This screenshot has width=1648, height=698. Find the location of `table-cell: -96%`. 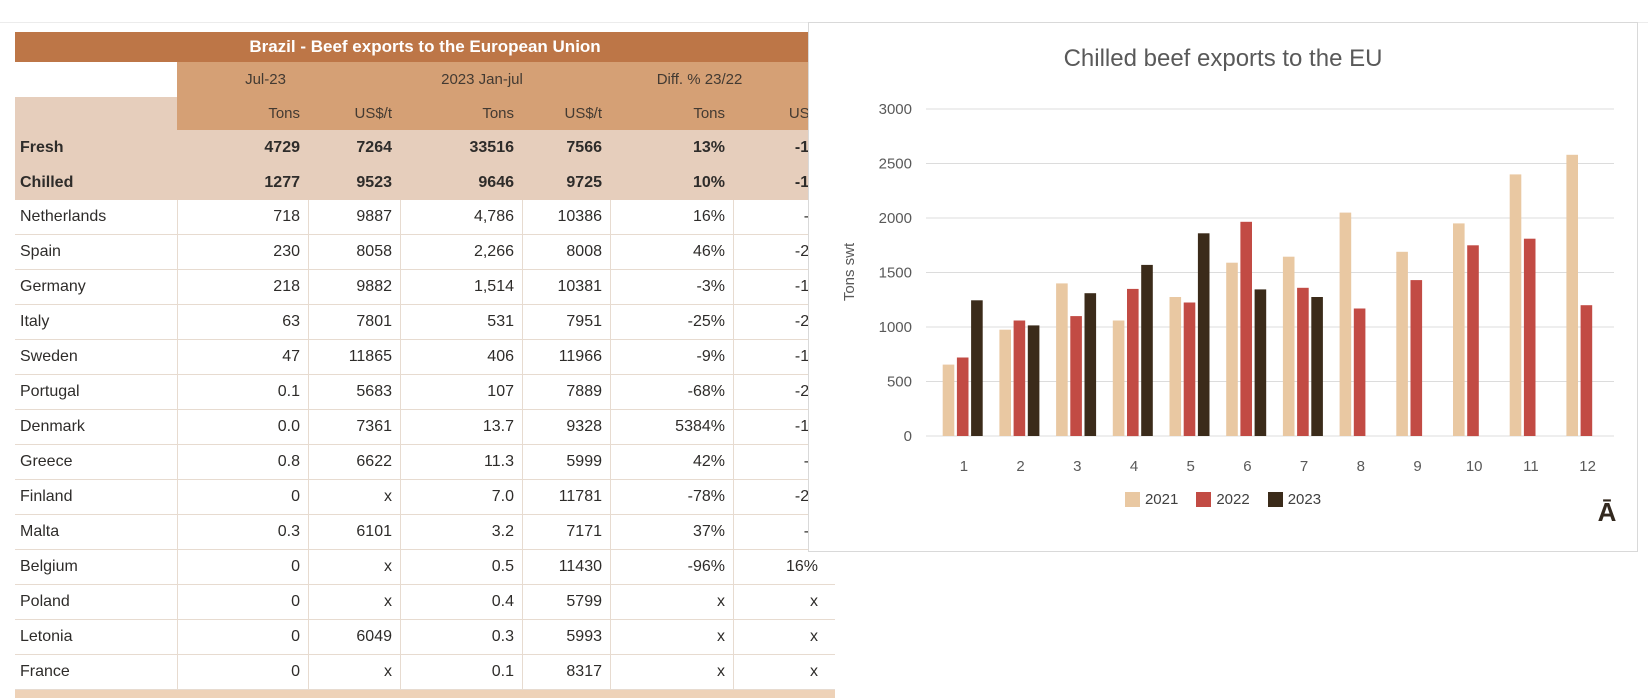

table-cell: -96% is located at coordinates (671, 567).